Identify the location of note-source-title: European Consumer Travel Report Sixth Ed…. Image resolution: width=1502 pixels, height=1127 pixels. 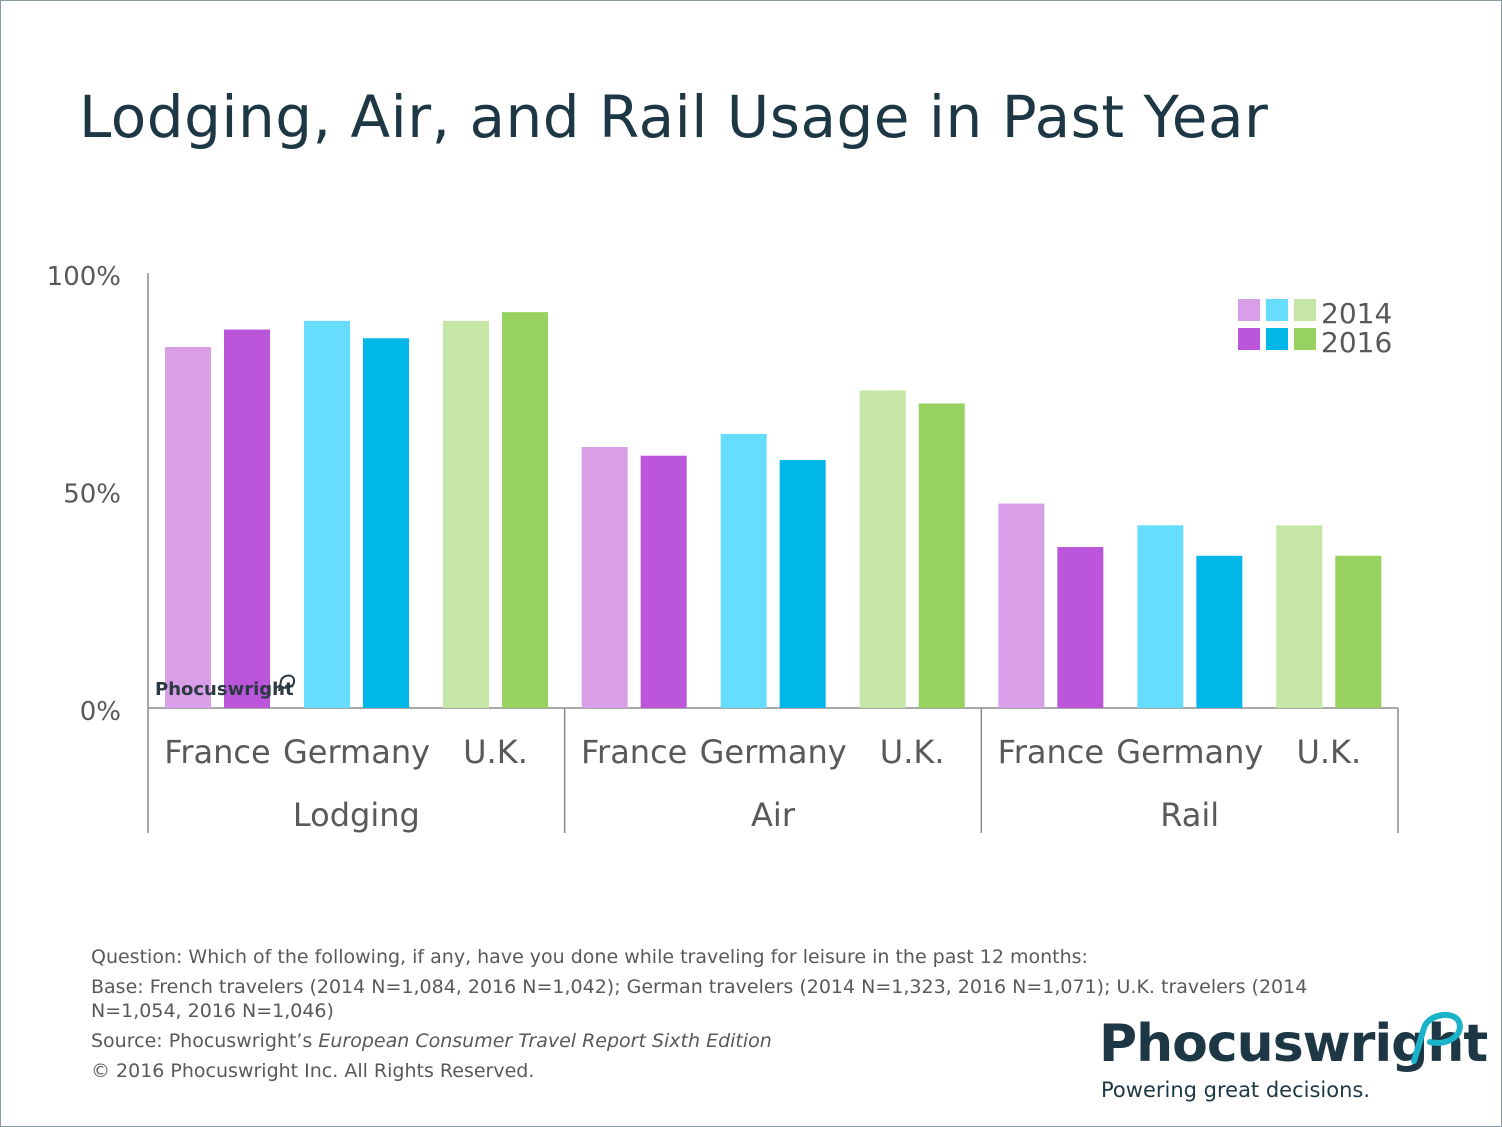
(545, 1041).